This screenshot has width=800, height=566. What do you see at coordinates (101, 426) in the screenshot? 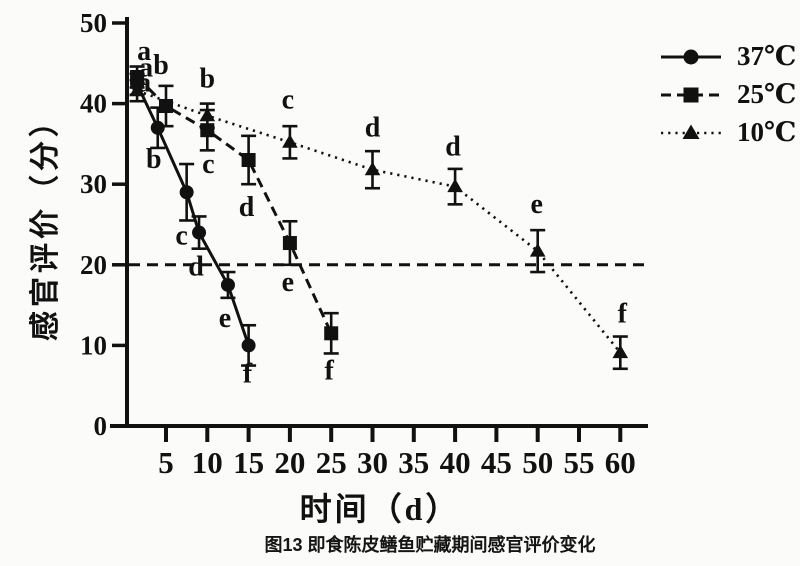
I see `y-tick-label: 0` at bounding box center [101, 426].